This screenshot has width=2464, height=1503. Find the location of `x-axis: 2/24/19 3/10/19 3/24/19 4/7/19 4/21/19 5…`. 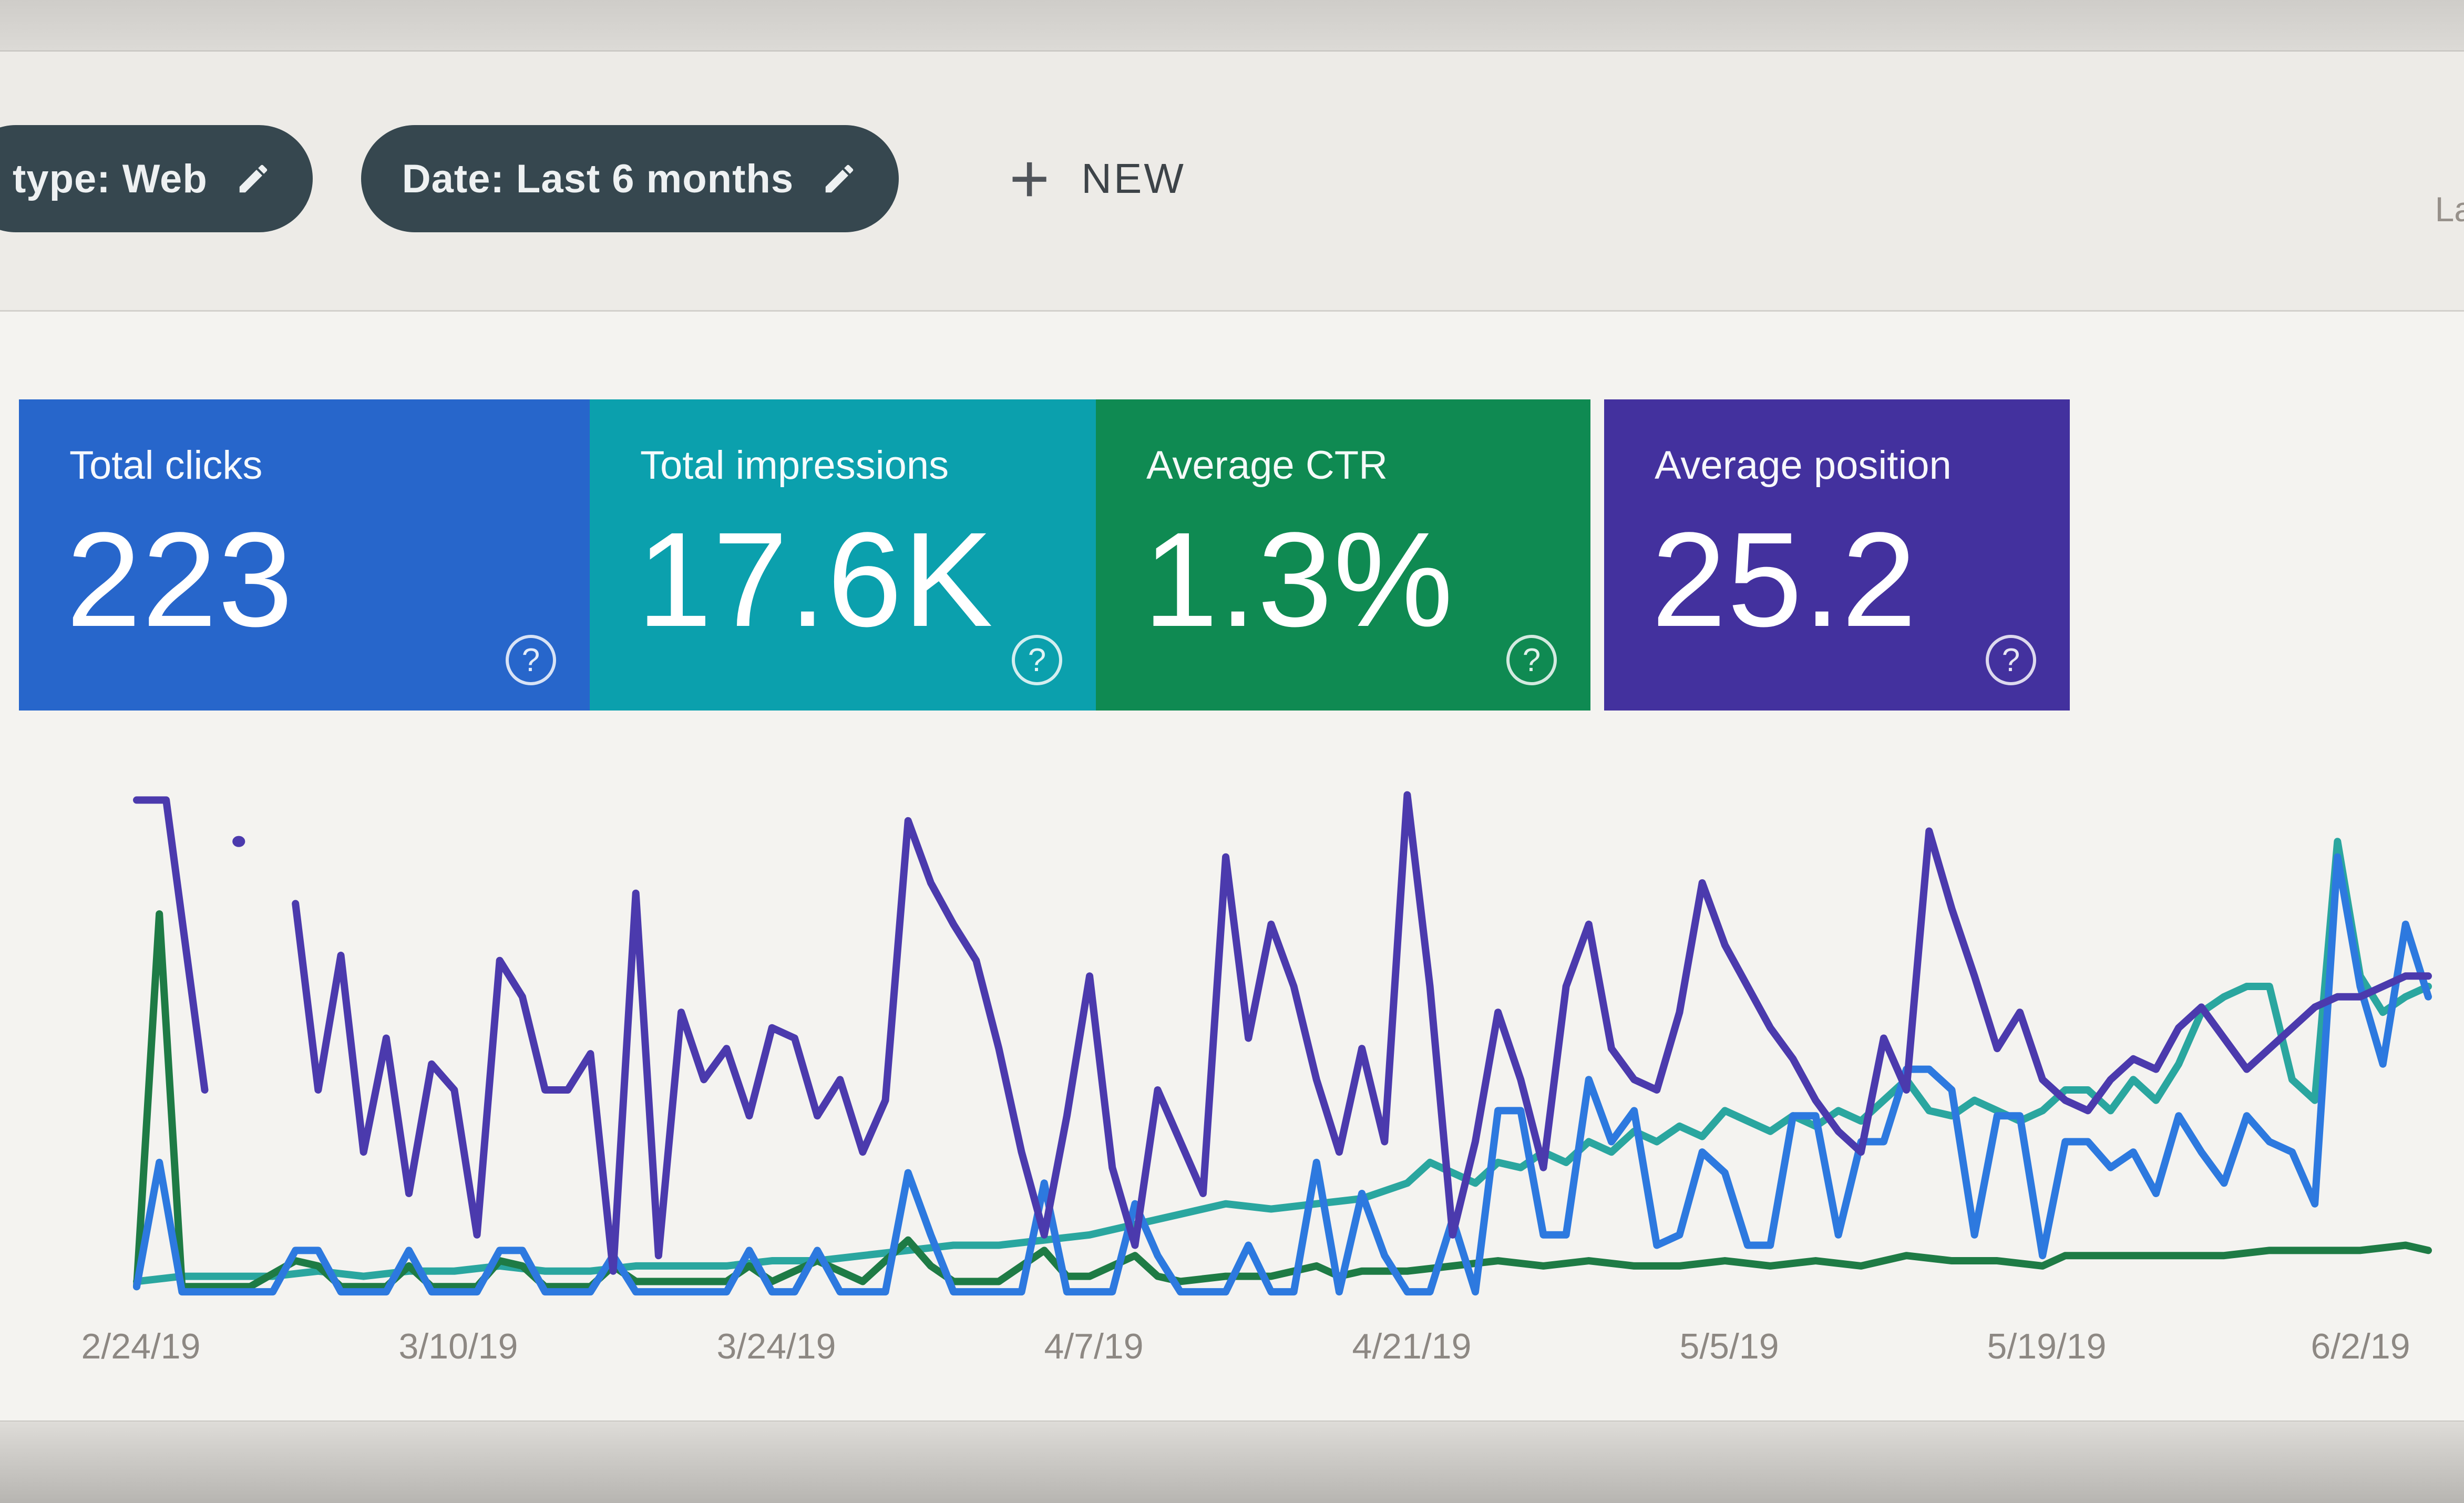

x-axis: 2/24/19 3/10/19 3/24/19 4/7/19 4/21/19 5… is located at coordinates (1232, 1349).